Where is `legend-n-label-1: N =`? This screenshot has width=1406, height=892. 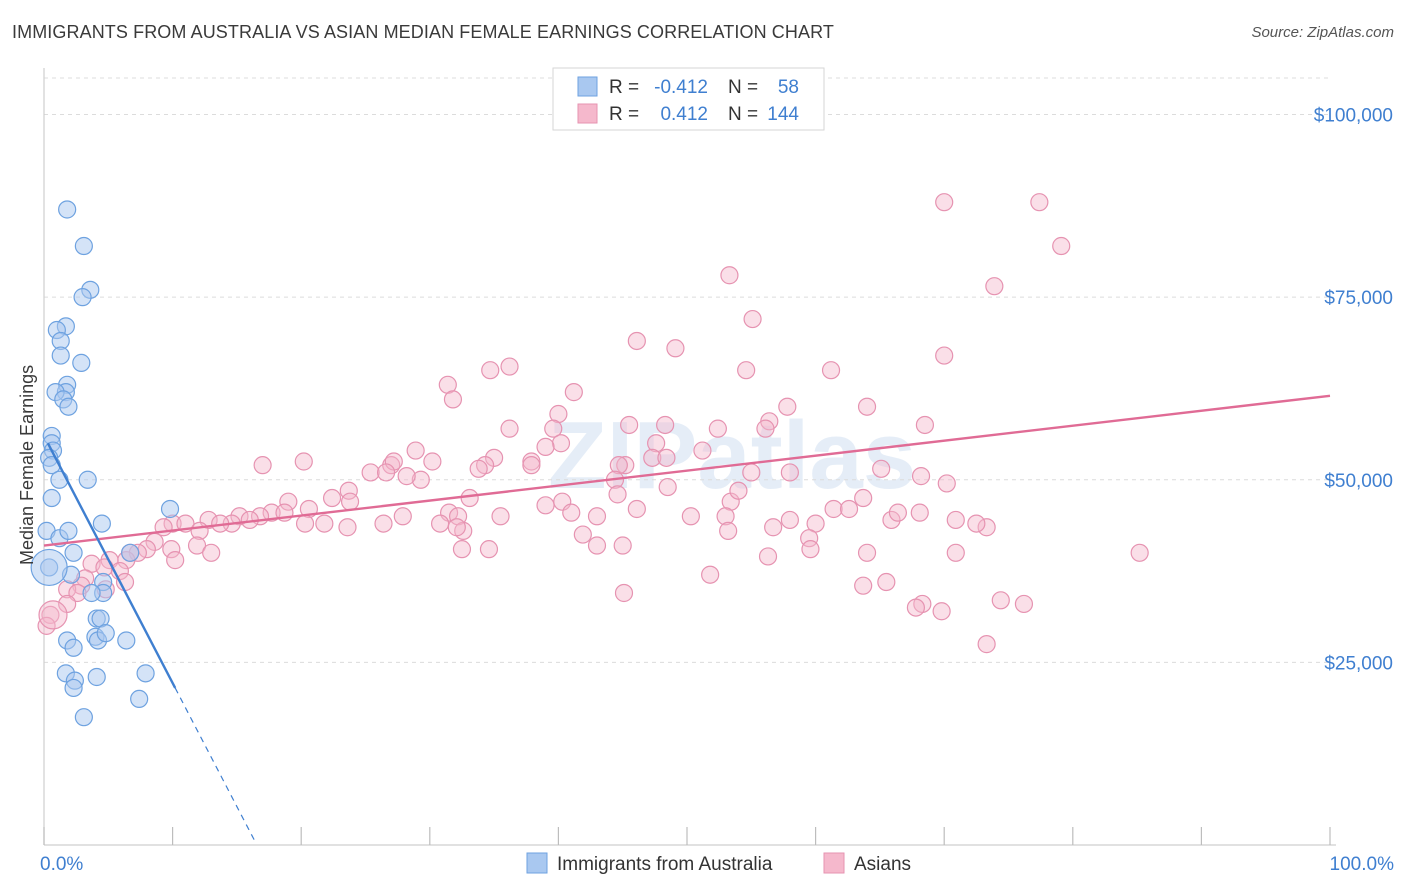
legend-n-label-1: N = is located at coordinates (743, 87).